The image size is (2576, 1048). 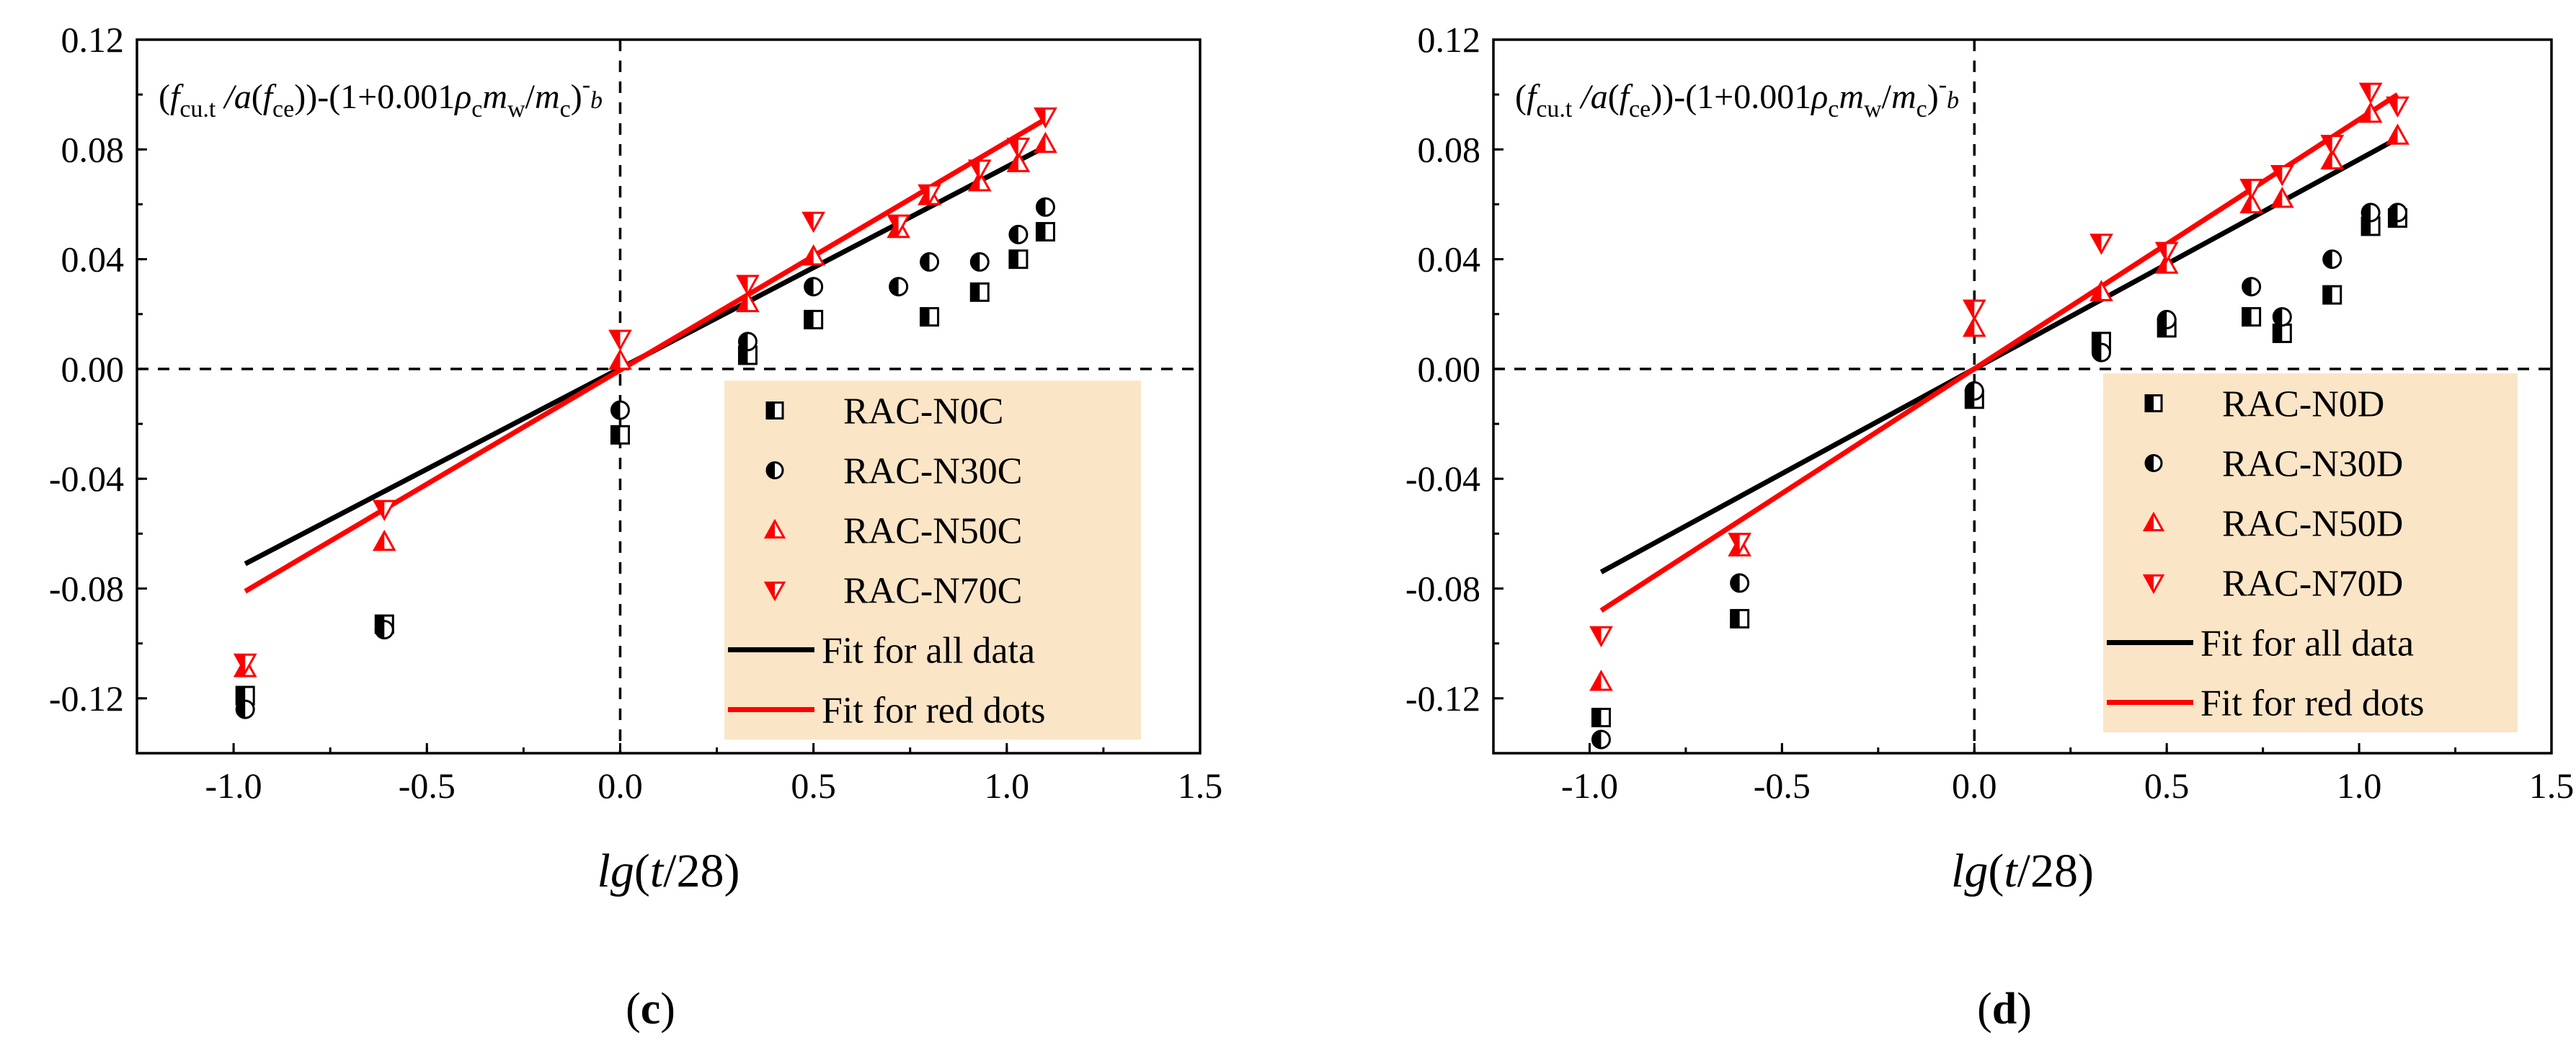 What do you see at coordinates (2303, 404) in the screenshot?
I see `legend-label: RAC-N0D` at bounding box center [2303, 404].